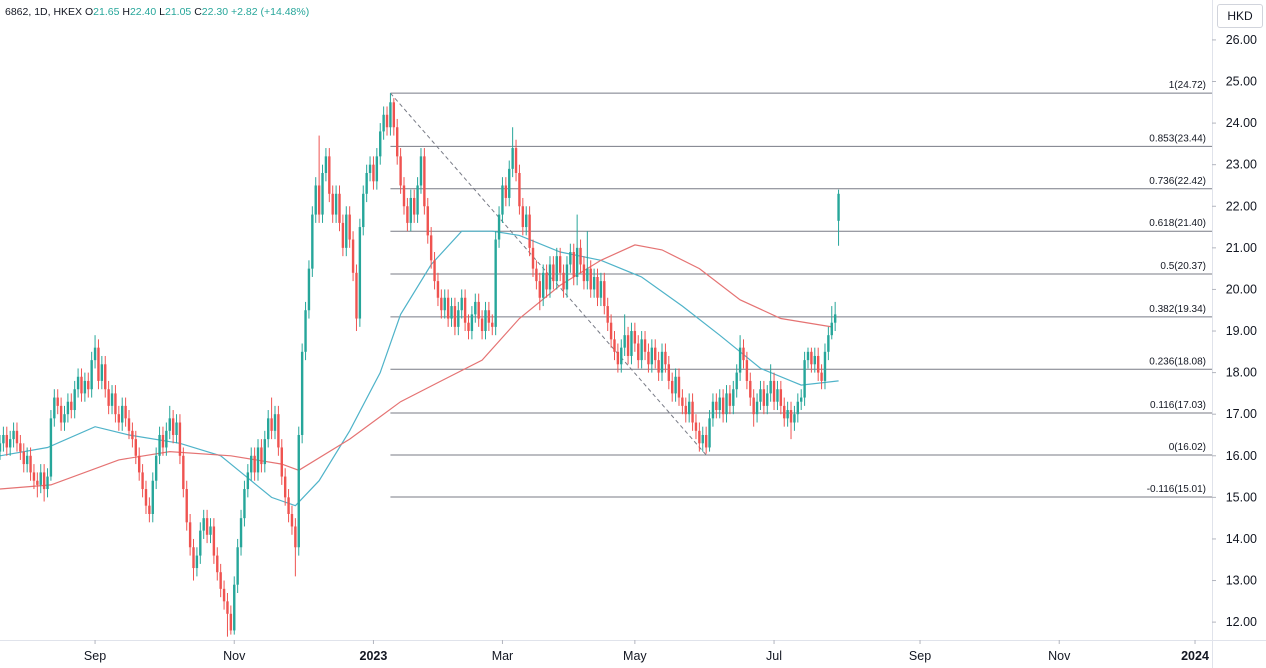 This screenshot has height=668, width=1266. I want to click on y-tick-label: 13.00, so click(1241, 581).